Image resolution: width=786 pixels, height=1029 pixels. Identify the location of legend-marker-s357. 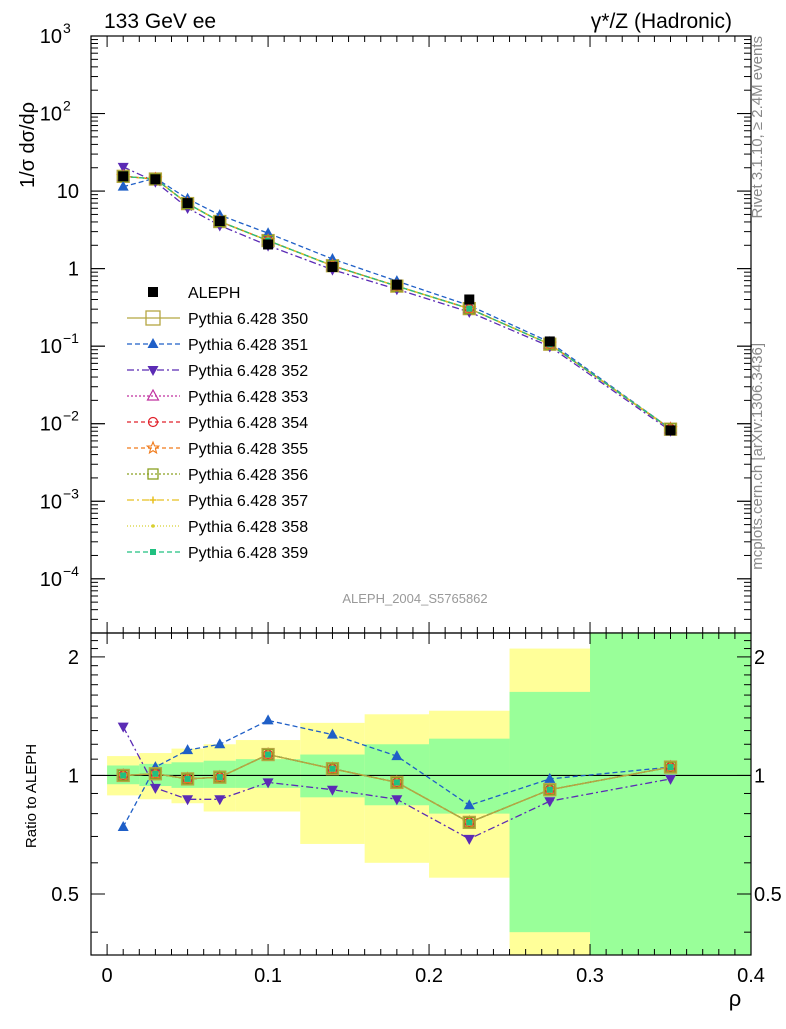
(153, 500).